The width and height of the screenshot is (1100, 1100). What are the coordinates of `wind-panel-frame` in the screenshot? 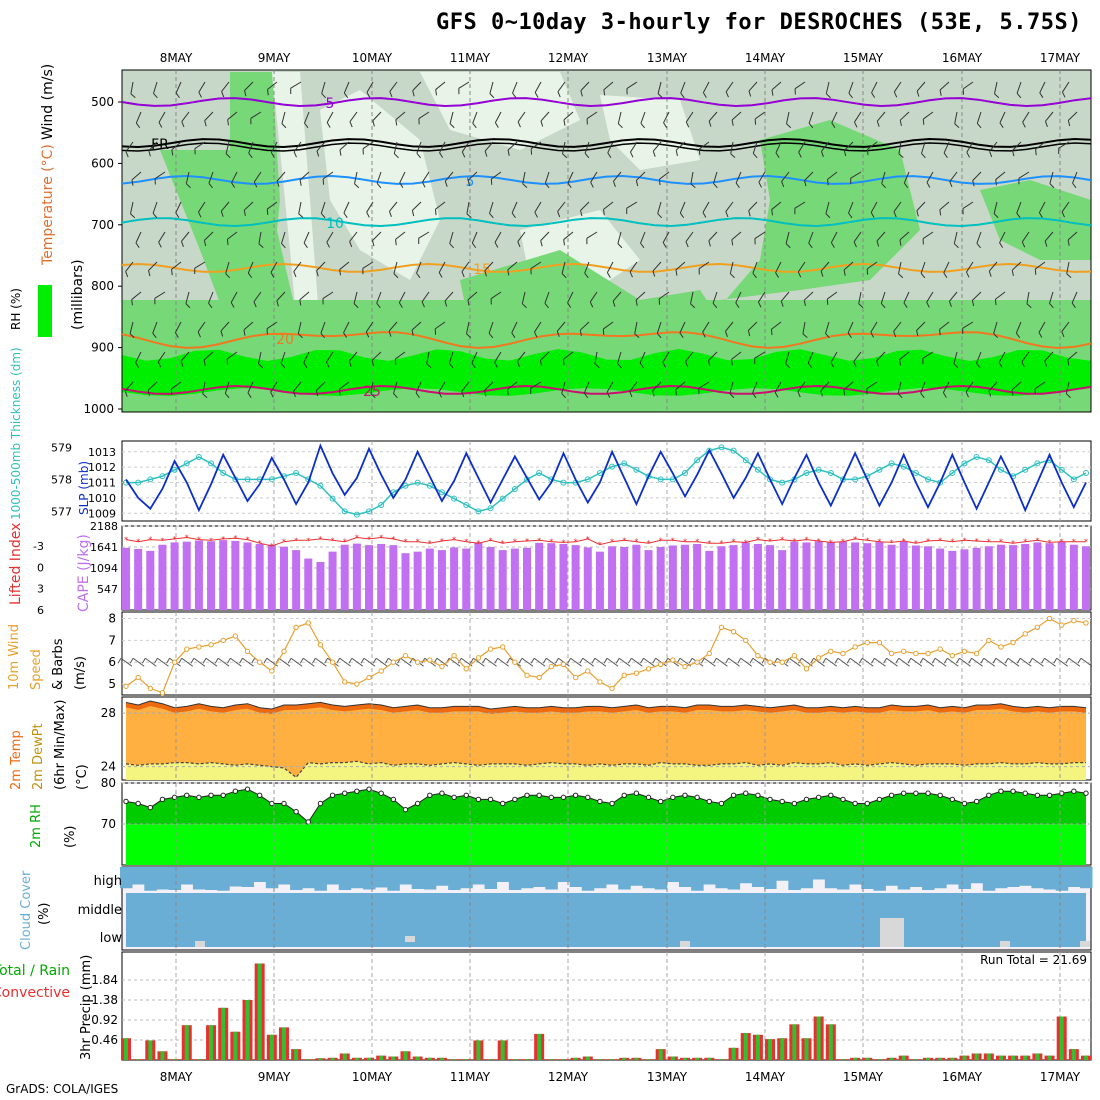 It's located at (606, 653).